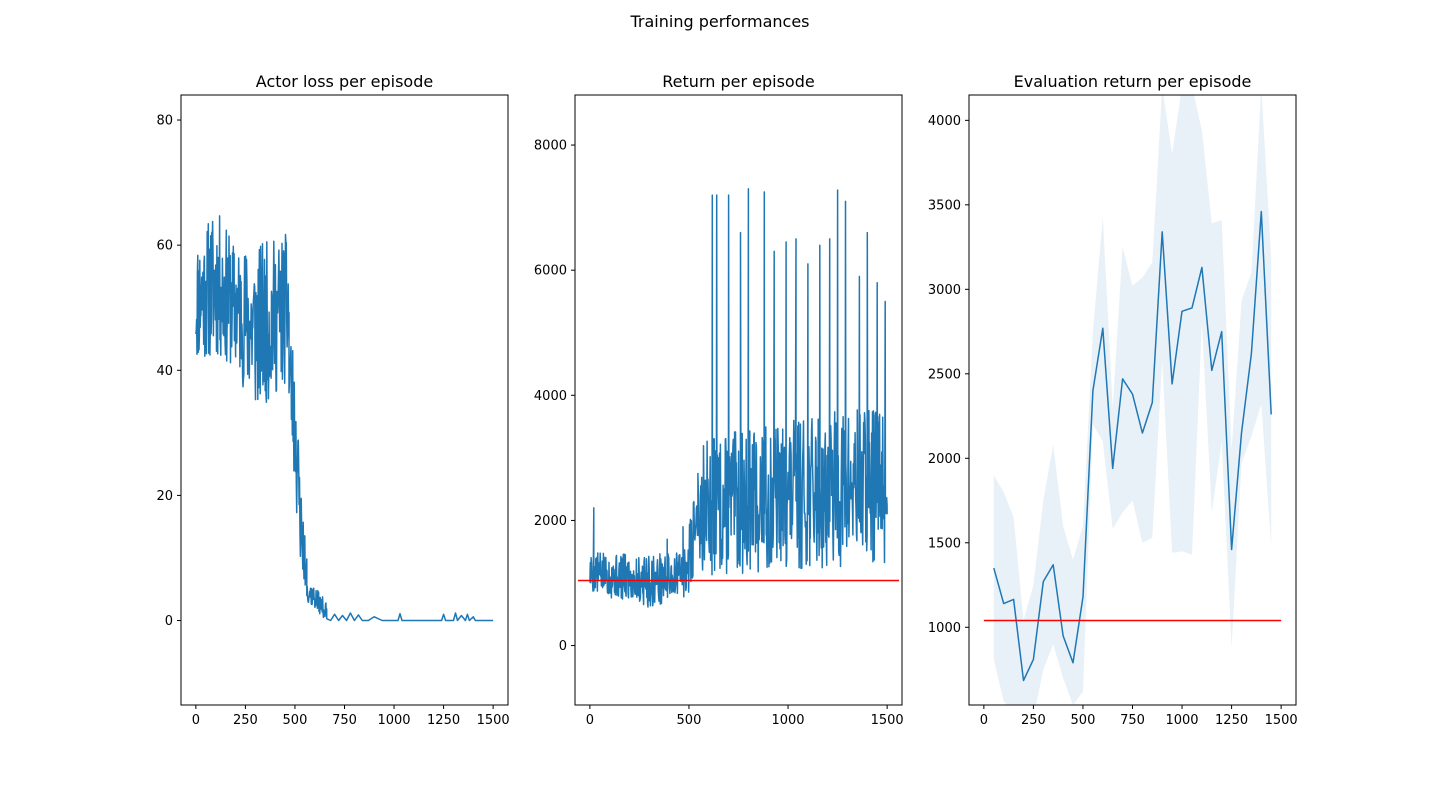 Image resolution: width=1440 pixels, height=792 pixels. Describe the element at coordinates (738, 81) in the screenshot. I see `chart-title: Return per episode` at that location.